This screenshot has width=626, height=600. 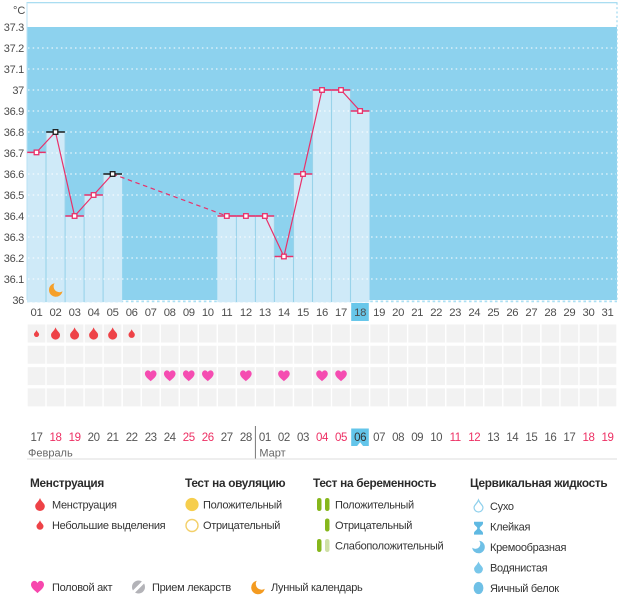 I want to click on svg-text: Тест на овуляцию, so click(x=235, y=483).